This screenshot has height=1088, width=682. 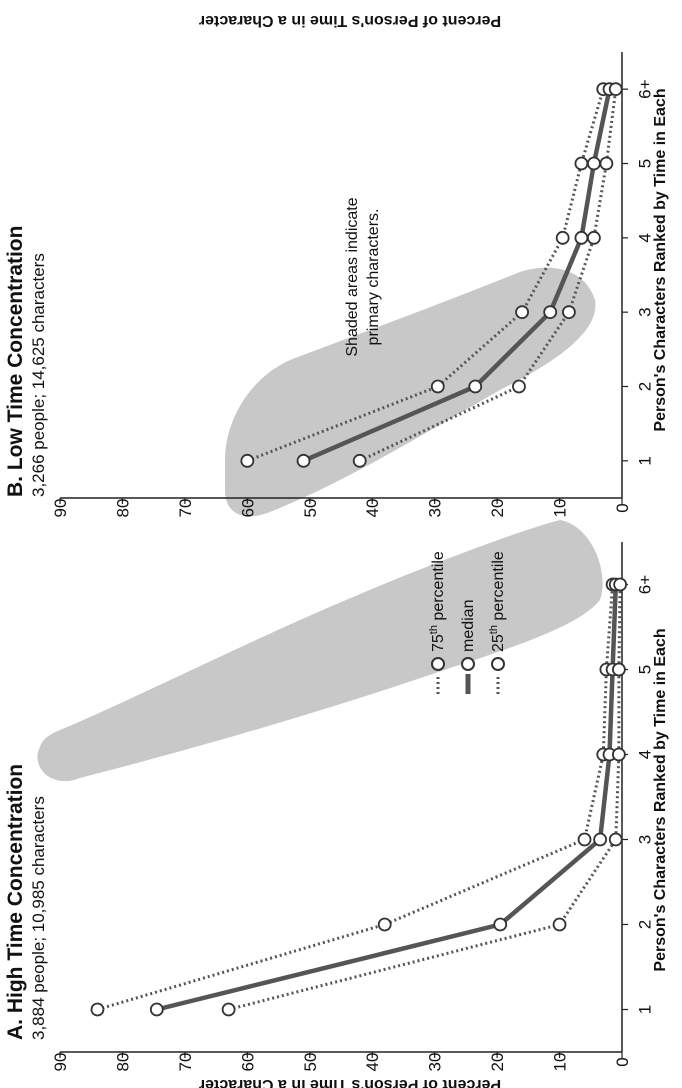 I want to click on panel-b-value-tick-label: 0, so click(x=622, y=507).